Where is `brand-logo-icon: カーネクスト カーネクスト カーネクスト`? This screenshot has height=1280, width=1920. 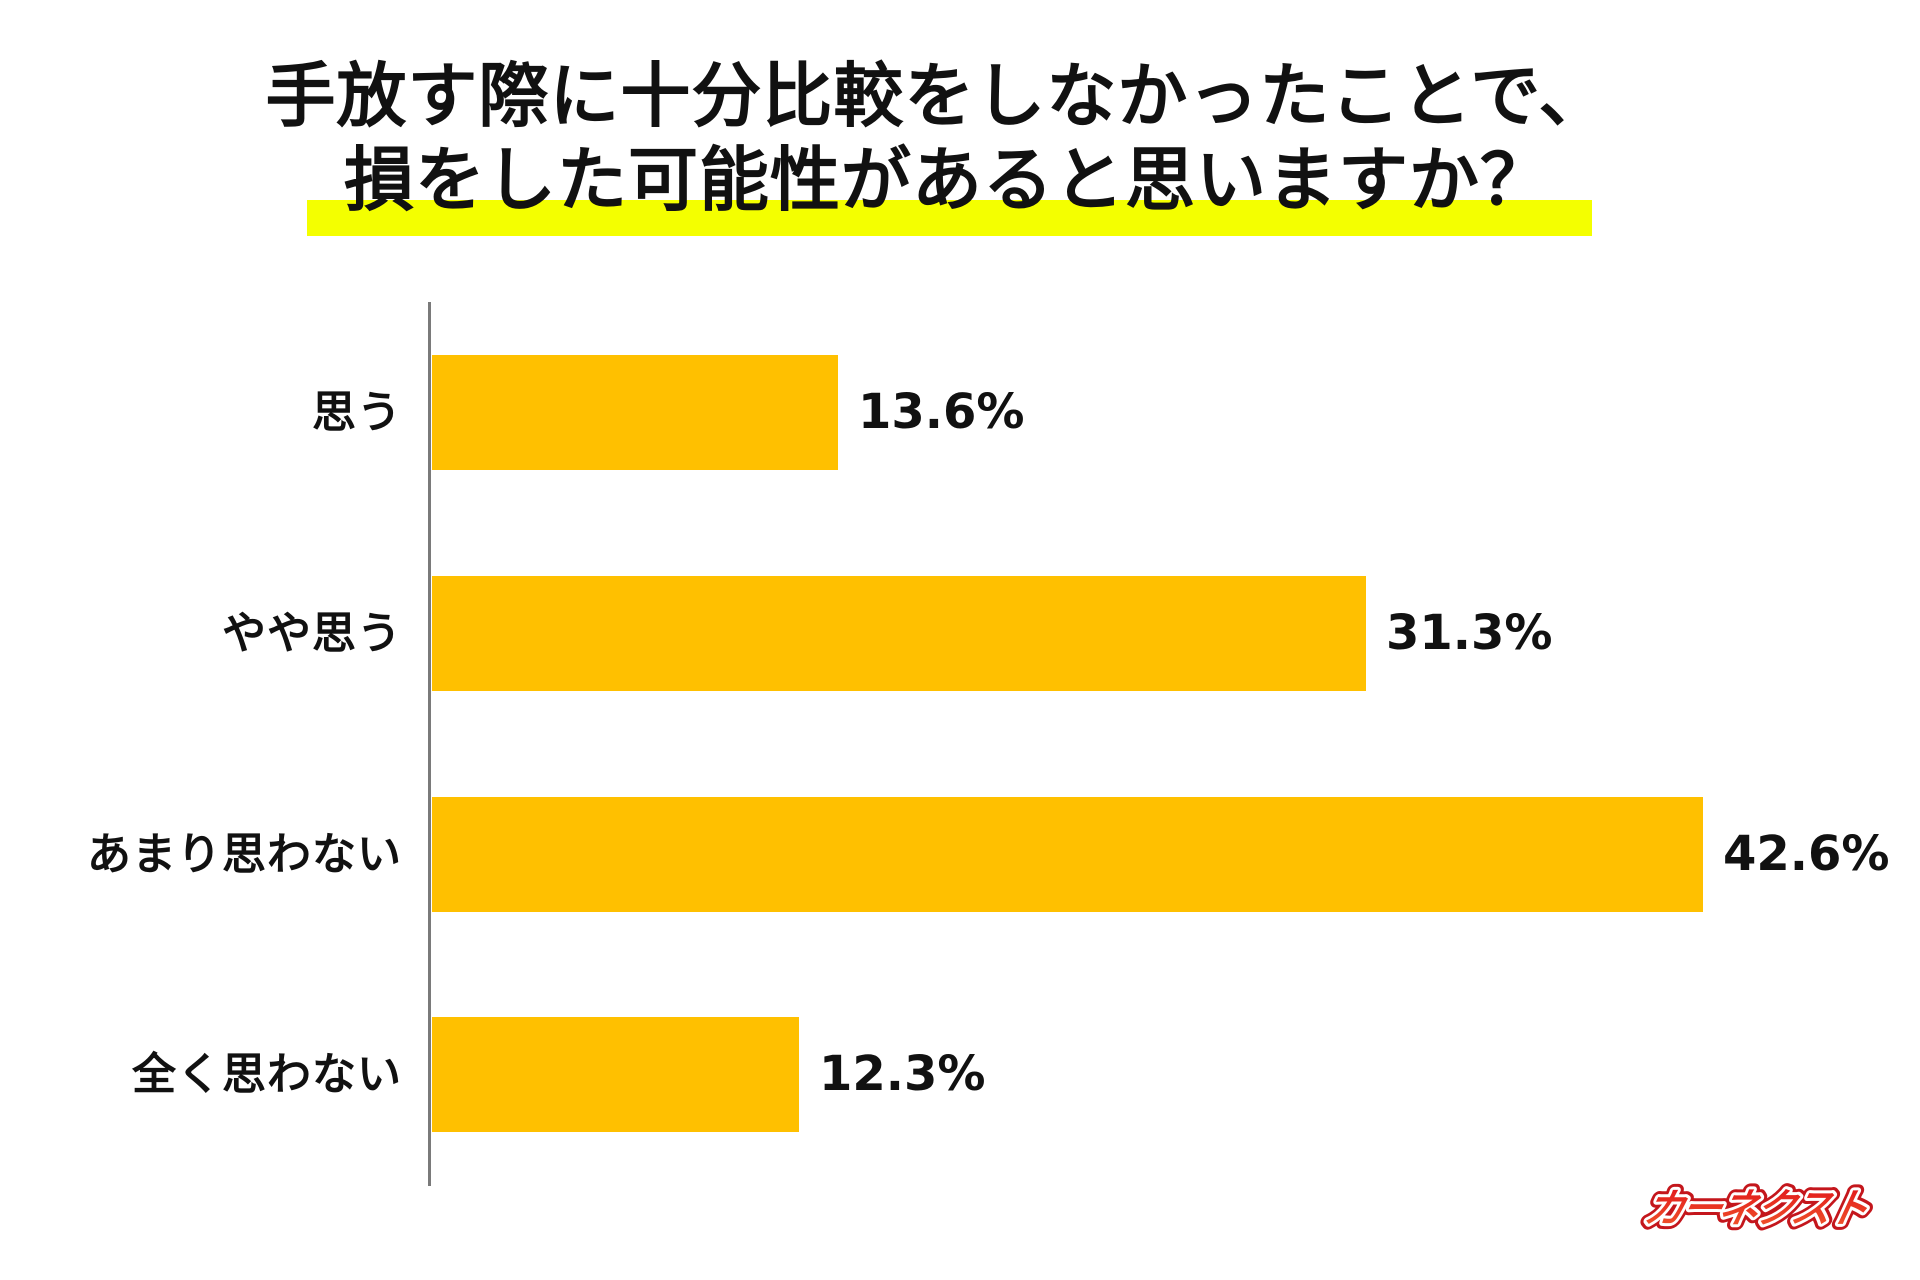
brand-logo-icon: カーネクスト カーネクスト カーネクスト is located at coordinates (1753, 1207).